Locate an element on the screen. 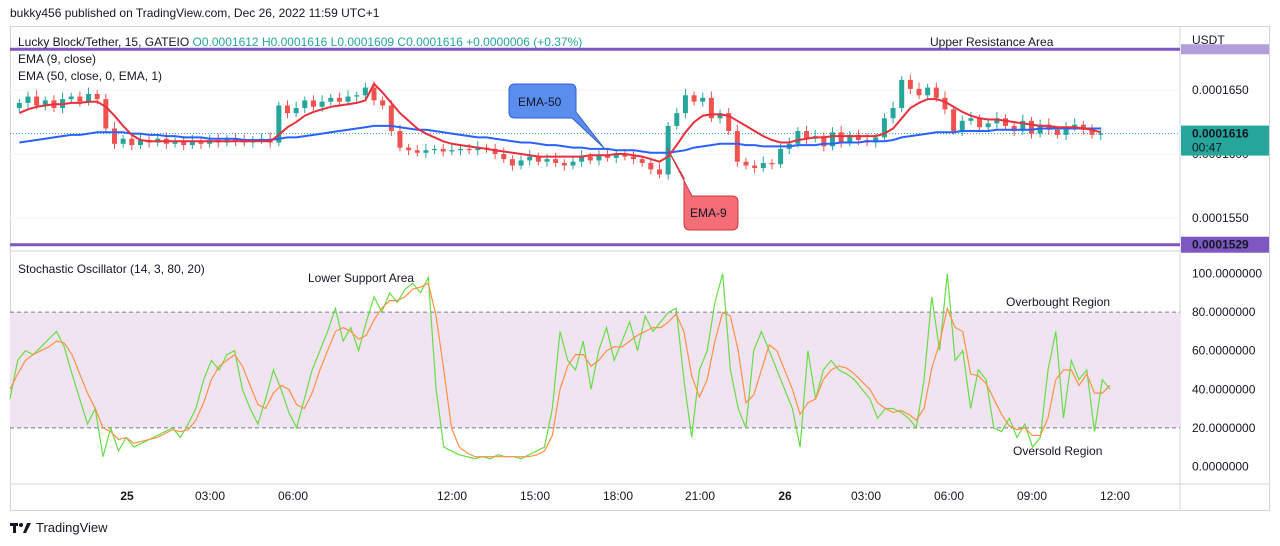 This screenshot has height=546, width=1280. ema50-line is located at coordinates (560, 139).